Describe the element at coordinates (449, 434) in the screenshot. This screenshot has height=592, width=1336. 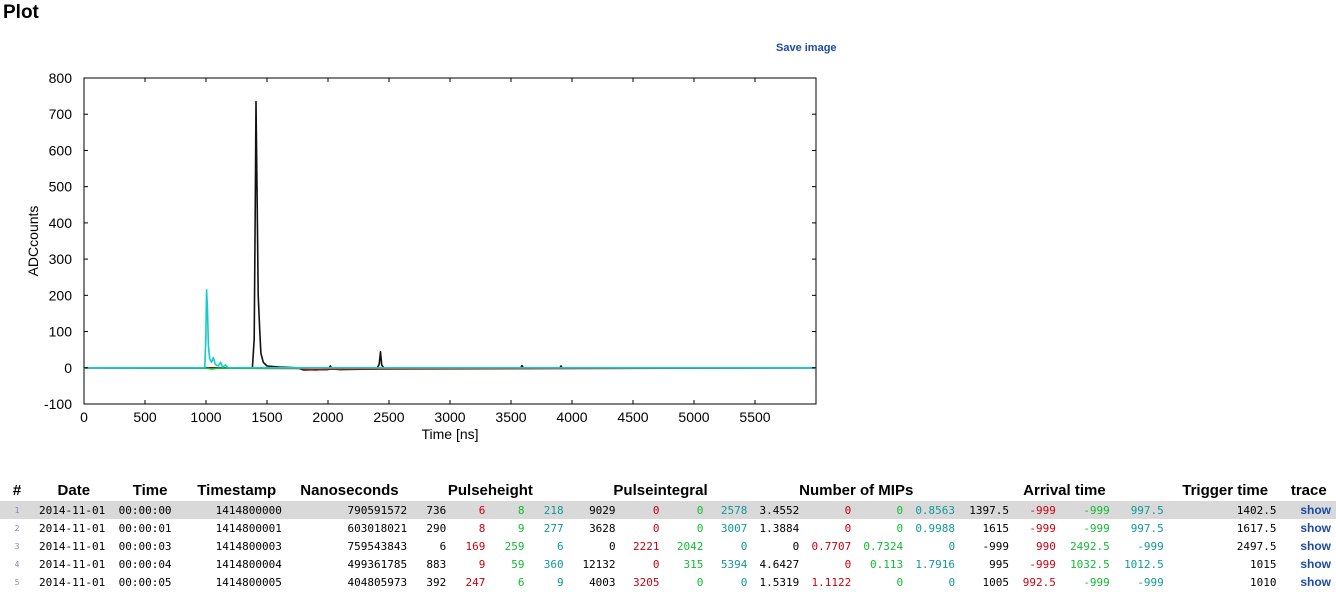
I see `x-axis-label: Time [ns]` at that location.